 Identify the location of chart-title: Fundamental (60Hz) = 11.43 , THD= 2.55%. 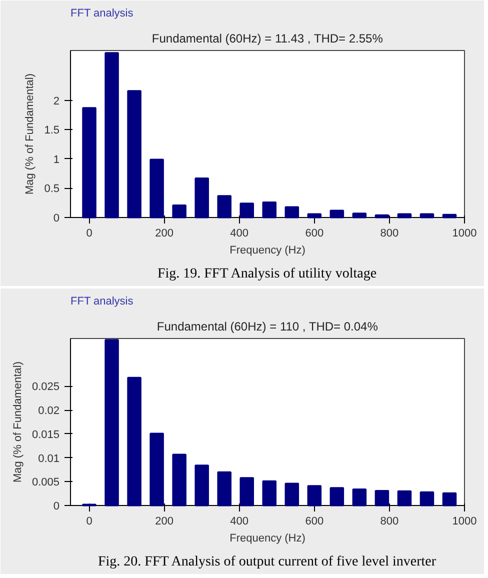
(268, 39).